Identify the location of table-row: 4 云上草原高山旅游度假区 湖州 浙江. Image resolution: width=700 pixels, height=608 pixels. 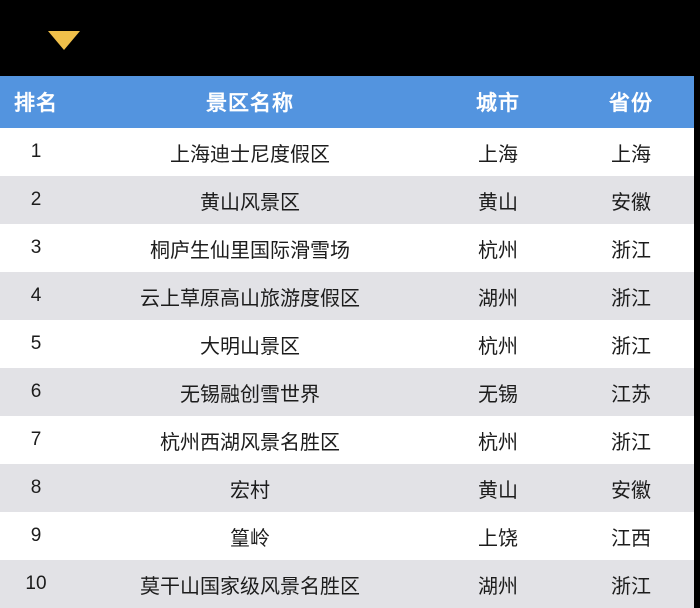
(347, 296).